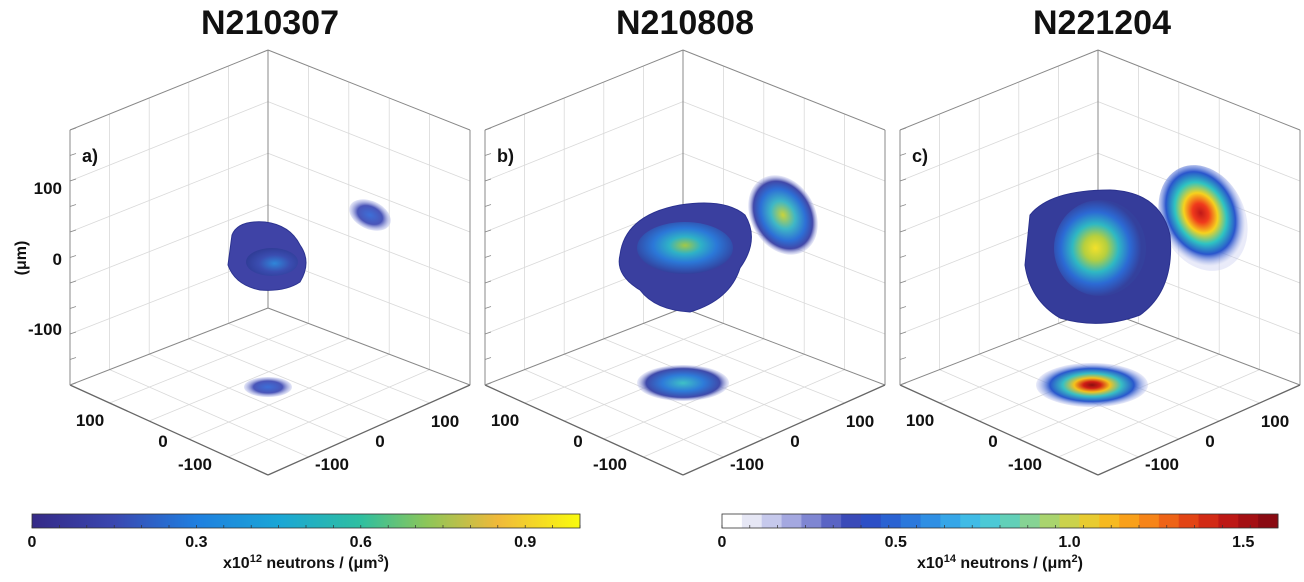 The width and height of the screenshot is (1304, 582). Describe the element at coordinates (48, 188) in the screenshot. I see `z-tick-label: 100` at that location.